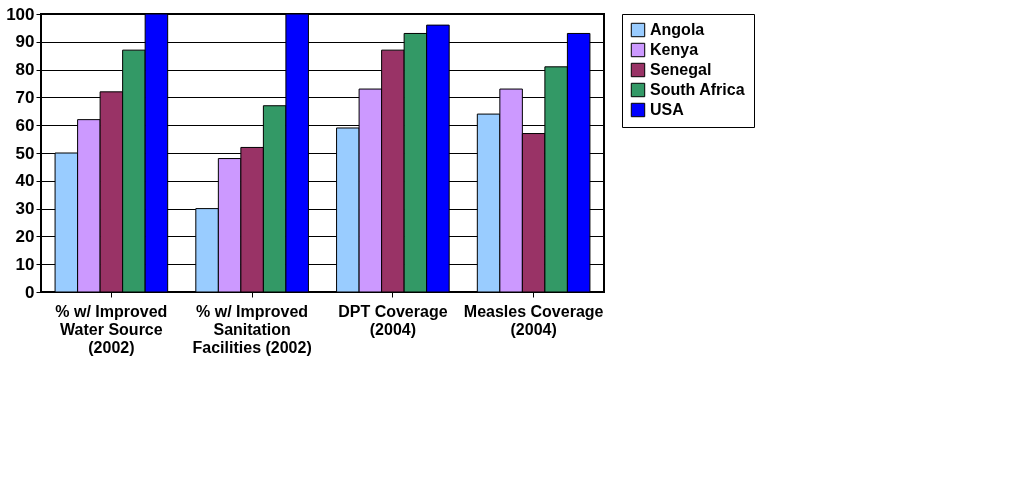 The width and height of the screenshot is (1024, 488). I want to click on legend-label: Senegal, so click(681, 69).